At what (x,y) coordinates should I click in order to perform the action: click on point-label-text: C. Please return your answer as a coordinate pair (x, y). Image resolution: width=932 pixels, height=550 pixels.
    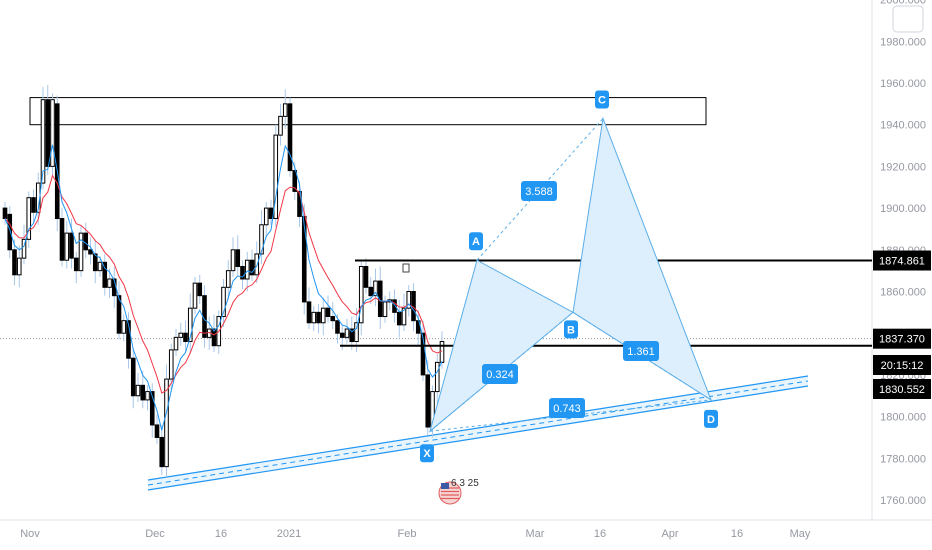
    Looking at the image, I should click on (602, 100).